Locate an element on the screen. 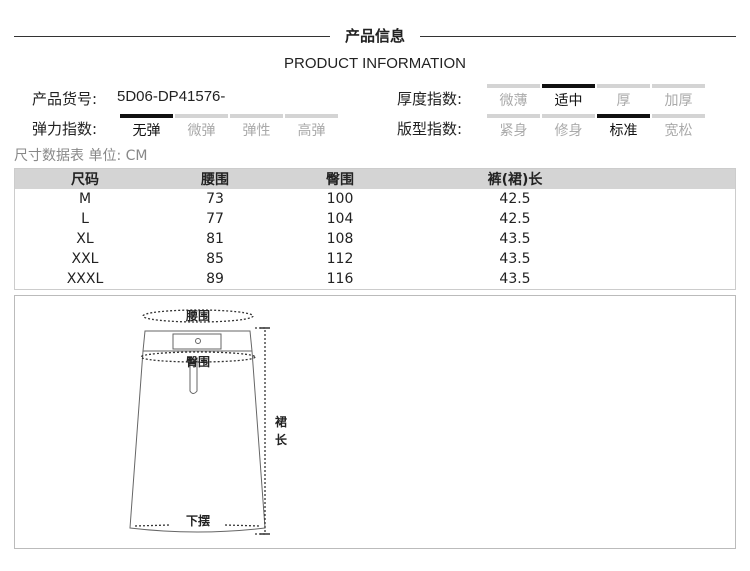 The height and width of the screenshot is (571, 750). col-length: 裤(裙)长 is located at coordinates (515, 178).